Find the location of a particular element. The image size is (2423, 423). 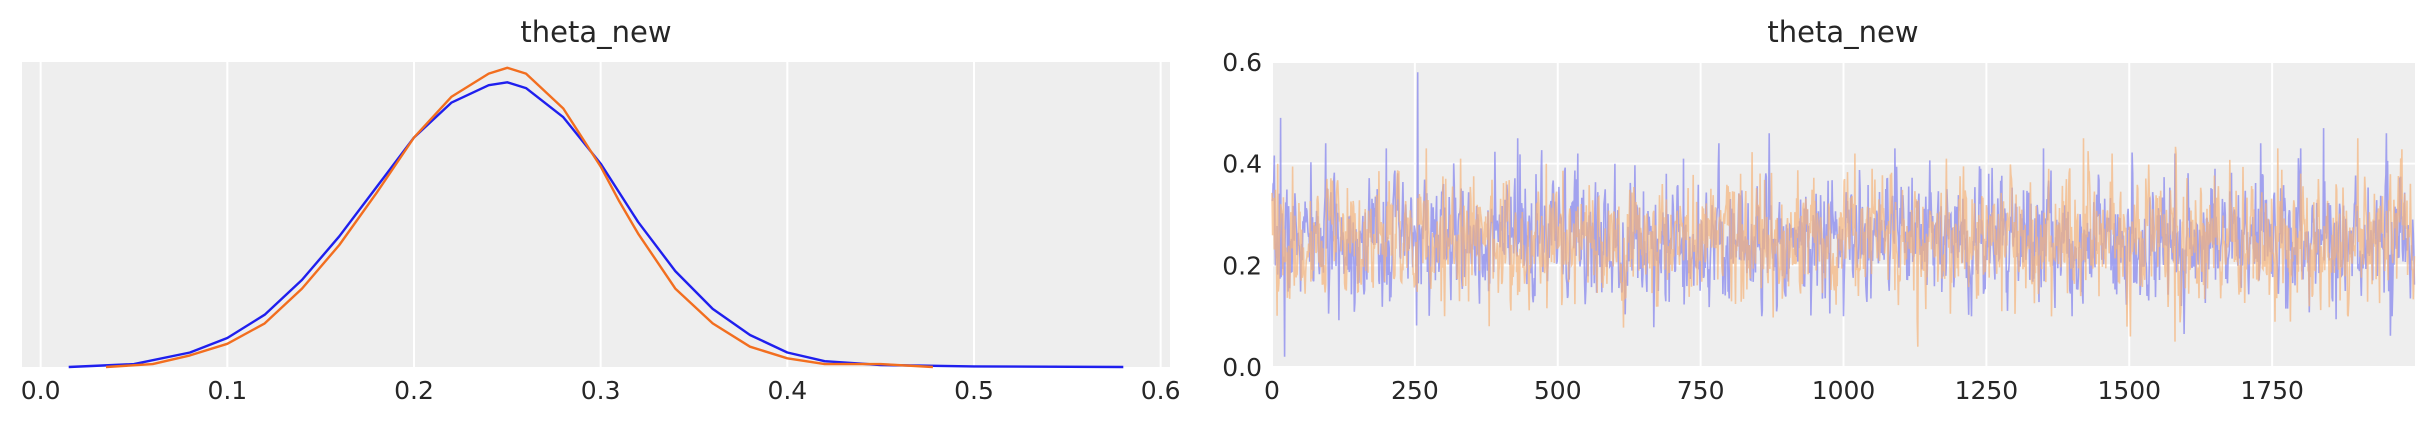

trace-x-tick-label: 500 is located at coordinates (1558, 390).